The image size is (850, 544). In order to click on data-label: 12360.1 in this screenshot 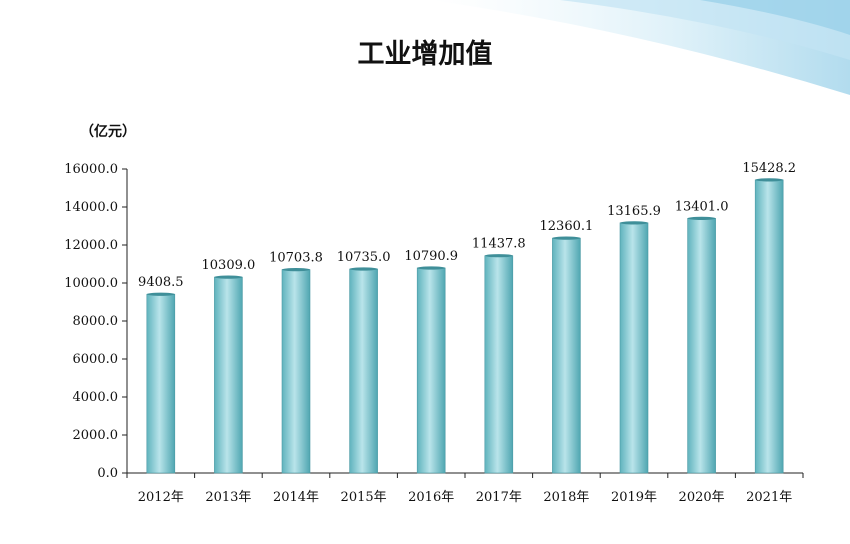, I will do `click(567, 226)`.